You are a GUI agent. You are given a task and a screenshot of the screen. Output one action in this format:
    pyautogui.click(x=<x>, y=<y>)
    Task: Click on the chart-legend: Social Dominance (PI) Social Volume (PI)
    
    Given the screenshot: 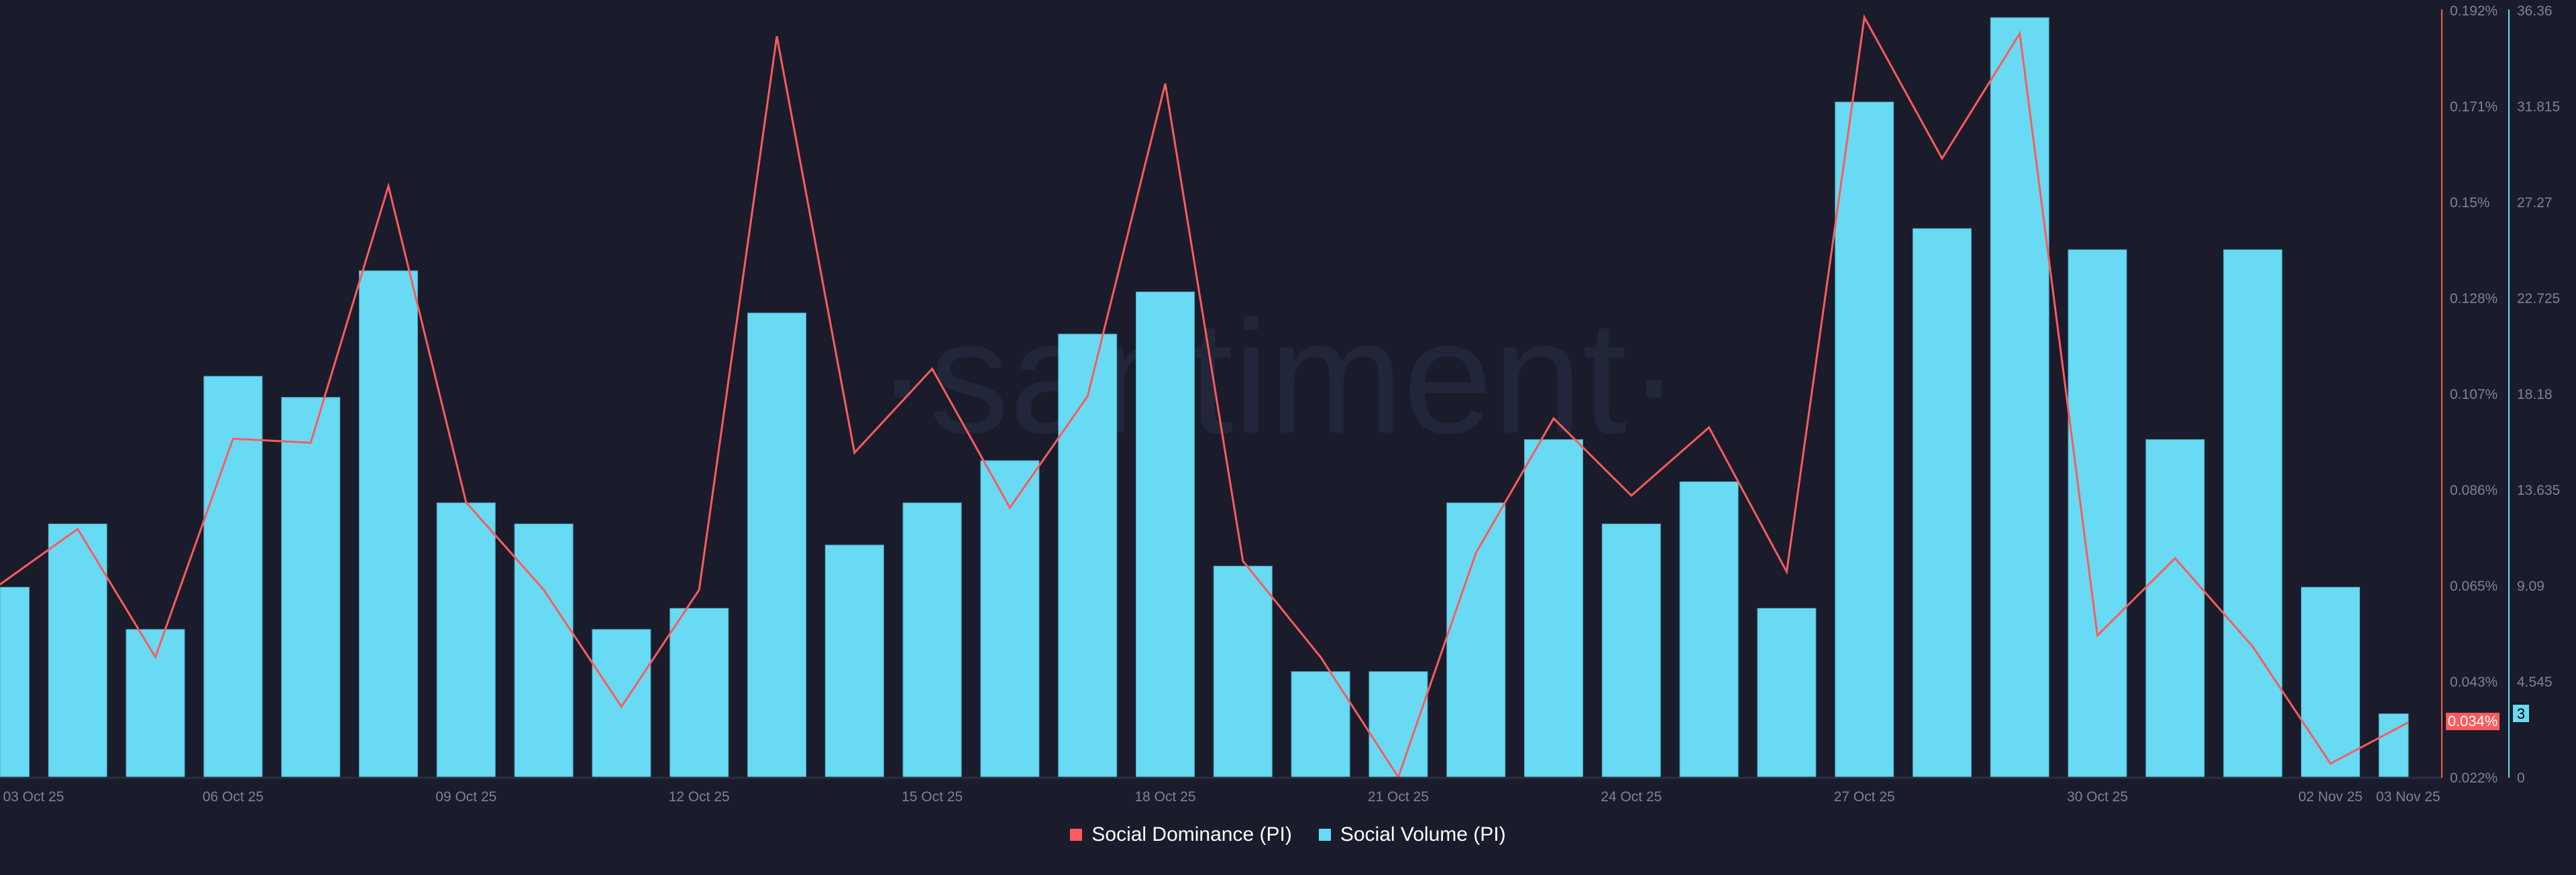 What is the action you would take?
    pyautogui.click(x=1288, y=834)
    